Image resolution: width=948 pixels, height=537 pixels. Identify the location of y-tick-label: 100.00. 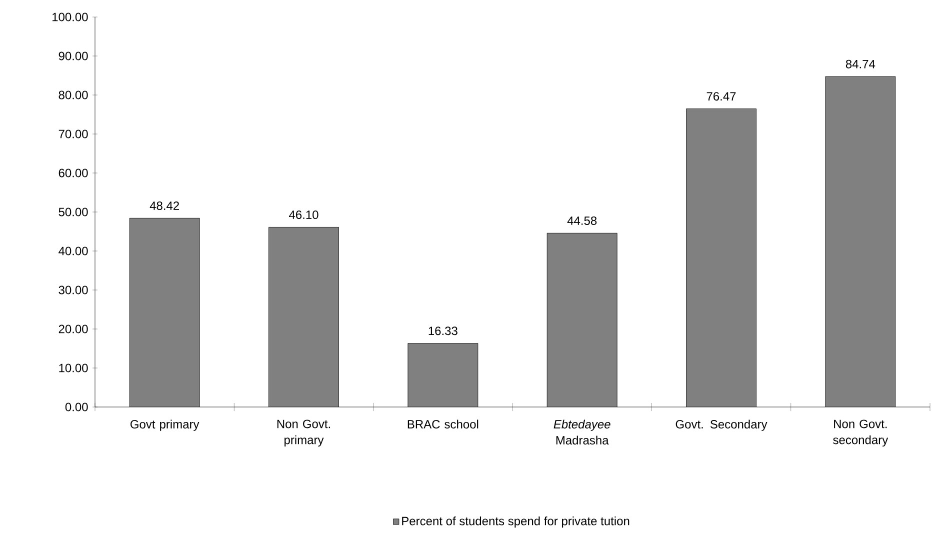
(70, 17).